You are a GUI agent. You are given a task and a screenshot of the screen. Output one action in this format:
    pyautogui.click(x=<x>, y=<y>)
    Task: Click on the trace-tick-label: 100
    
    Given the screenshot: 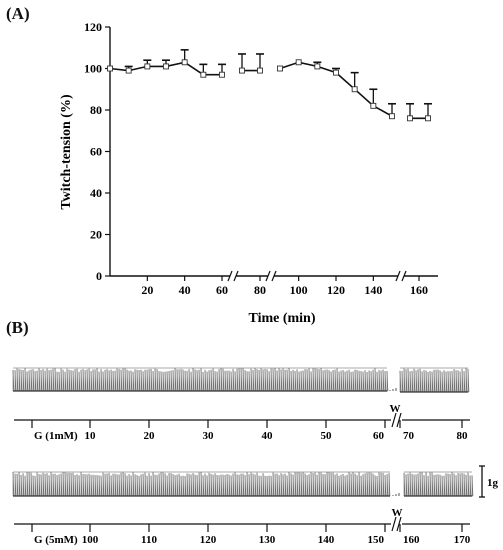 What is the action you would take?
    pyautogui.click(x=90, y=540)
    